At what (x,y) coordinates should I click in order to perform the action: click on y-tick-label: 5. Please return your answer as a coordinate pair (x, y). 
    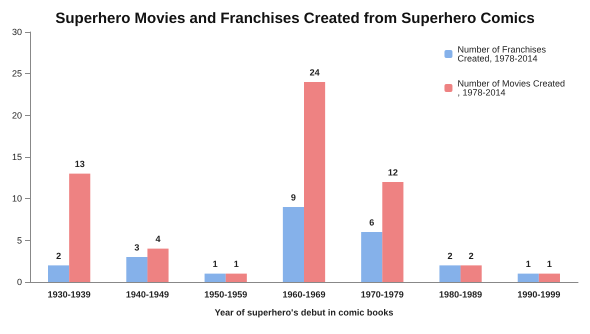
    Looking at the image, I should click on (19, 240).